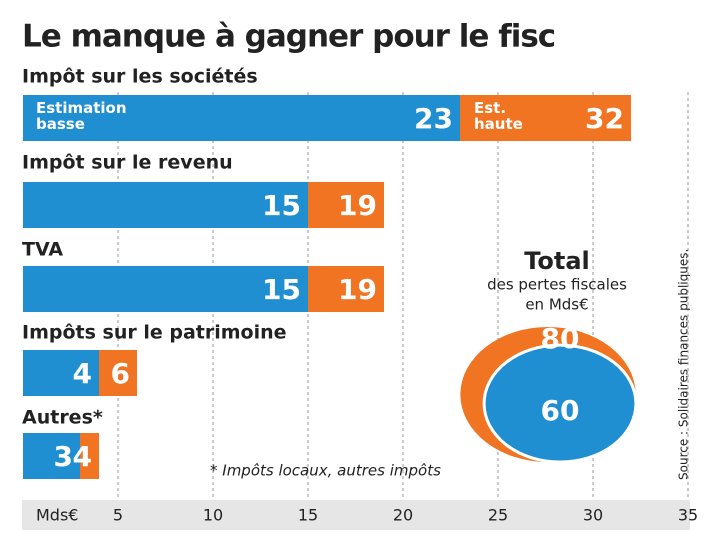 The image size is (720, 540). What do you see at coordinates (325, 471) in the screenshot?
I see `footnote: * Impôts locaux, autres impôts` at bounding box center [325, 471].